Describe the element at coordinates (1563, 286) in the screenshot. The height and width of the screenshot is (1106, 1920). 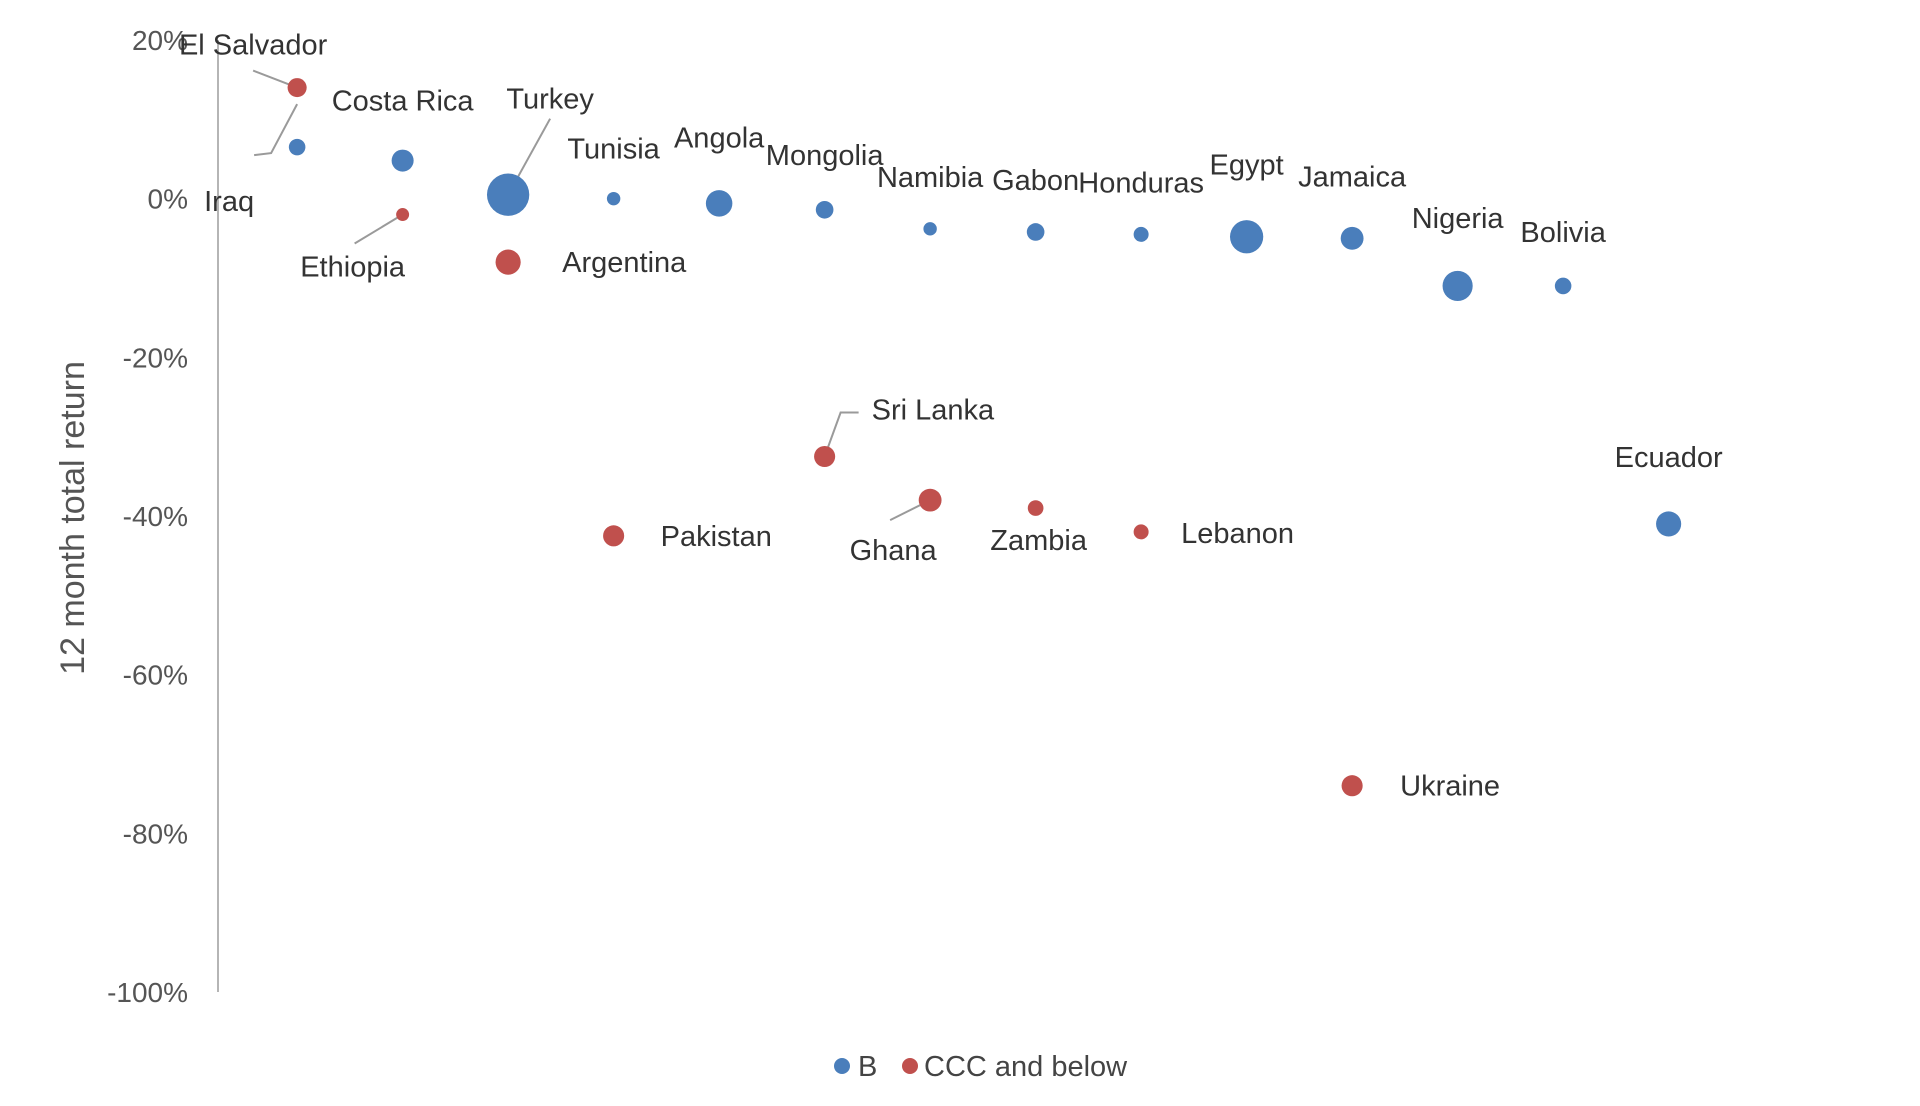
I see `bubble-bolivia` at that location.